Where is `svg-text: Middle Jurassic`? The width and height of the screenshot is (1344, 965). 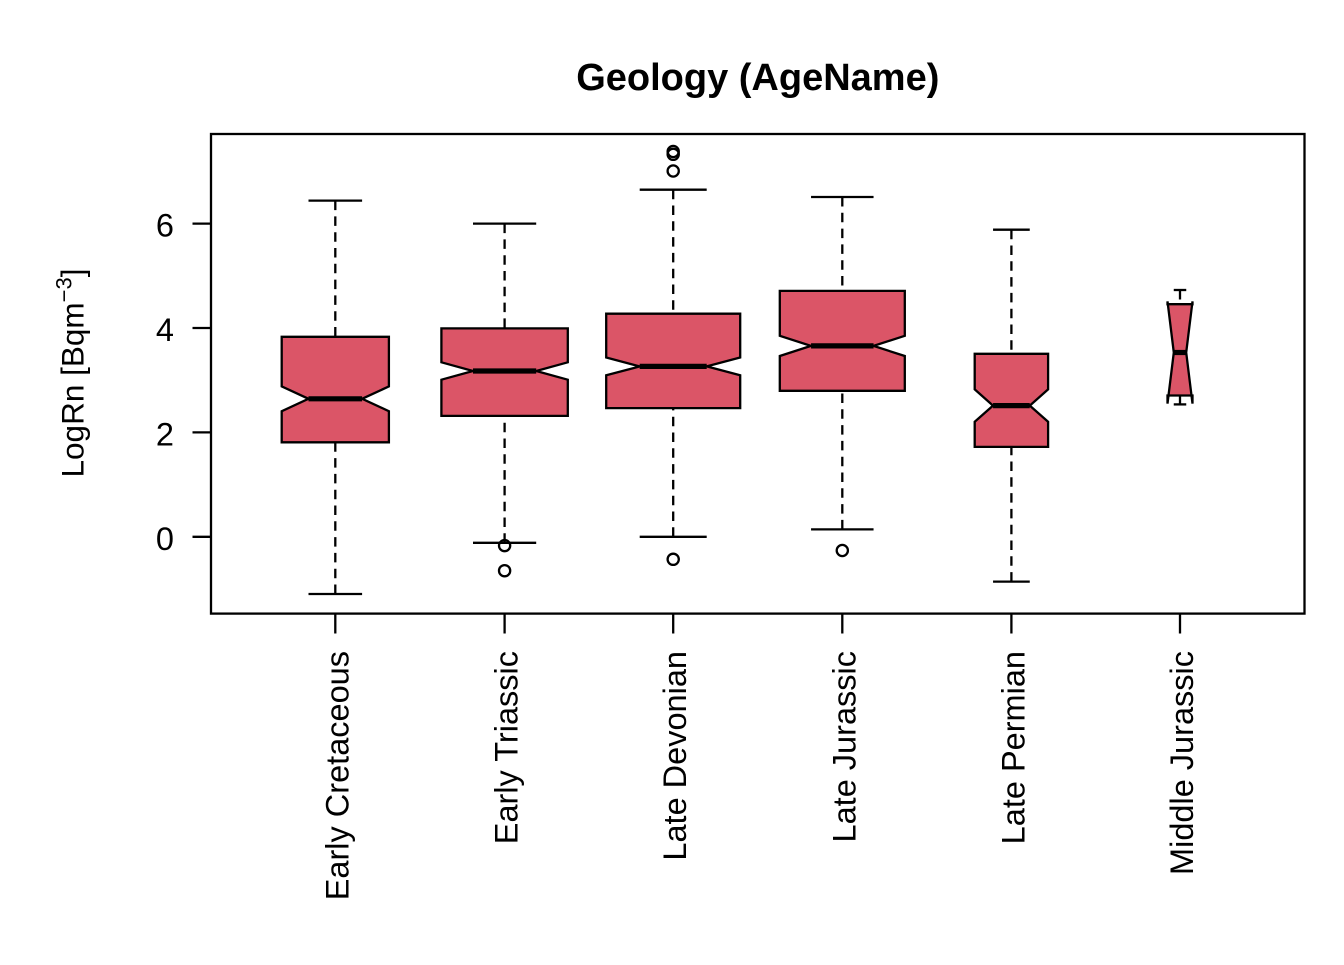 svg-text: Middle Jurassic is located at coordinates (1182, 763).